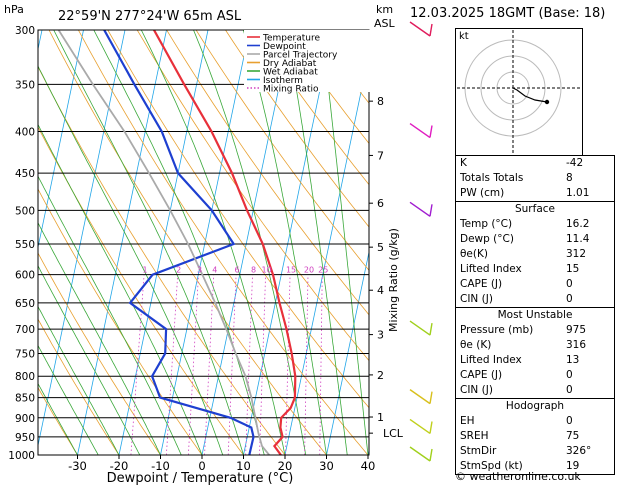  I want to click on row-value: 11.4, so click(578, 239).